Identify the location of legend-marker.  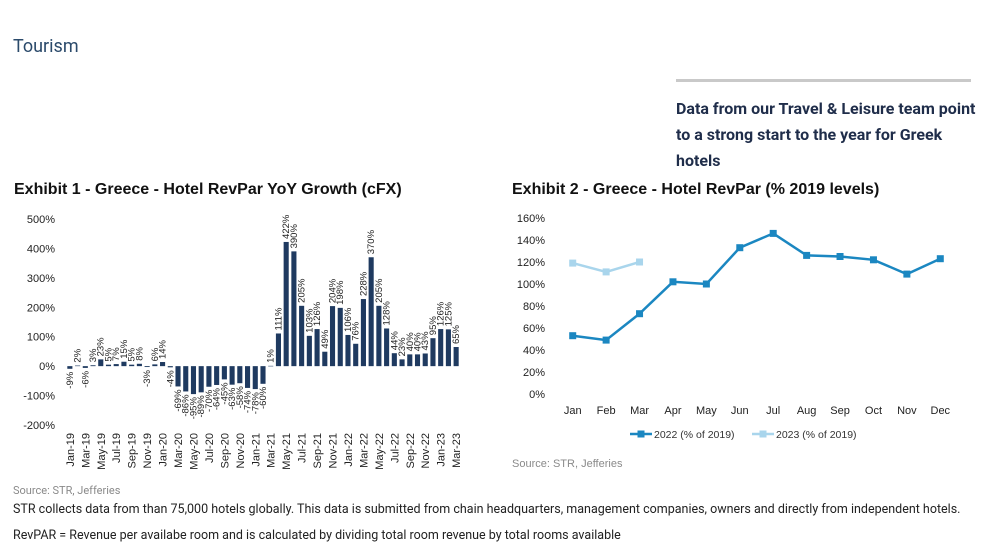
(641, 434).